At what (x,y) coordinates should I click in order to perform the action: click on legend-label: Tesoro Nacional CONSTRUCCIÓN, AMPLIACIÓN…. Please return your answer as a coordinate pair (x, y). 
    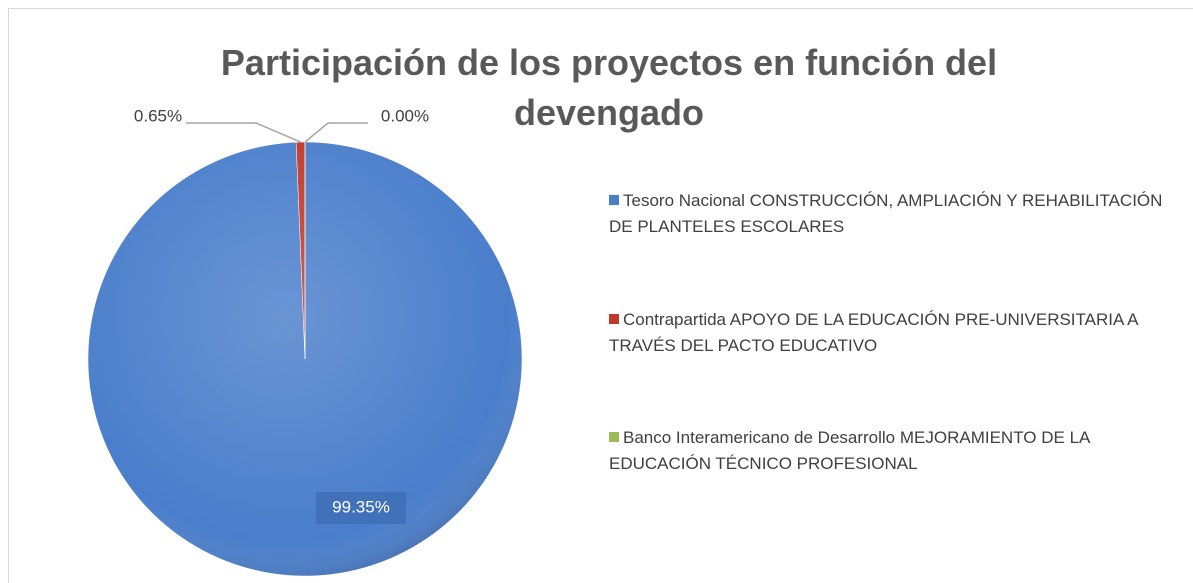
    Looking at the image, I should click on (886, 213).